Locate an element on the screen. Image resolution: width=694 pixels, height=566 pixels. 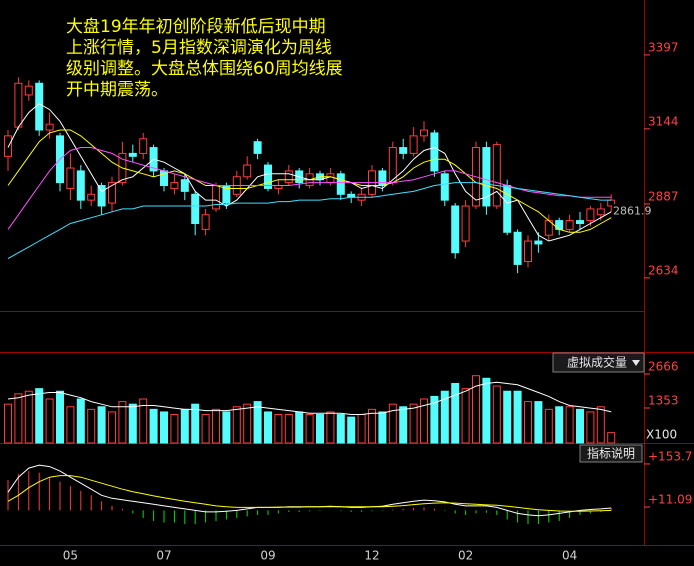
indicator-button is located at coordinates (598, 362).